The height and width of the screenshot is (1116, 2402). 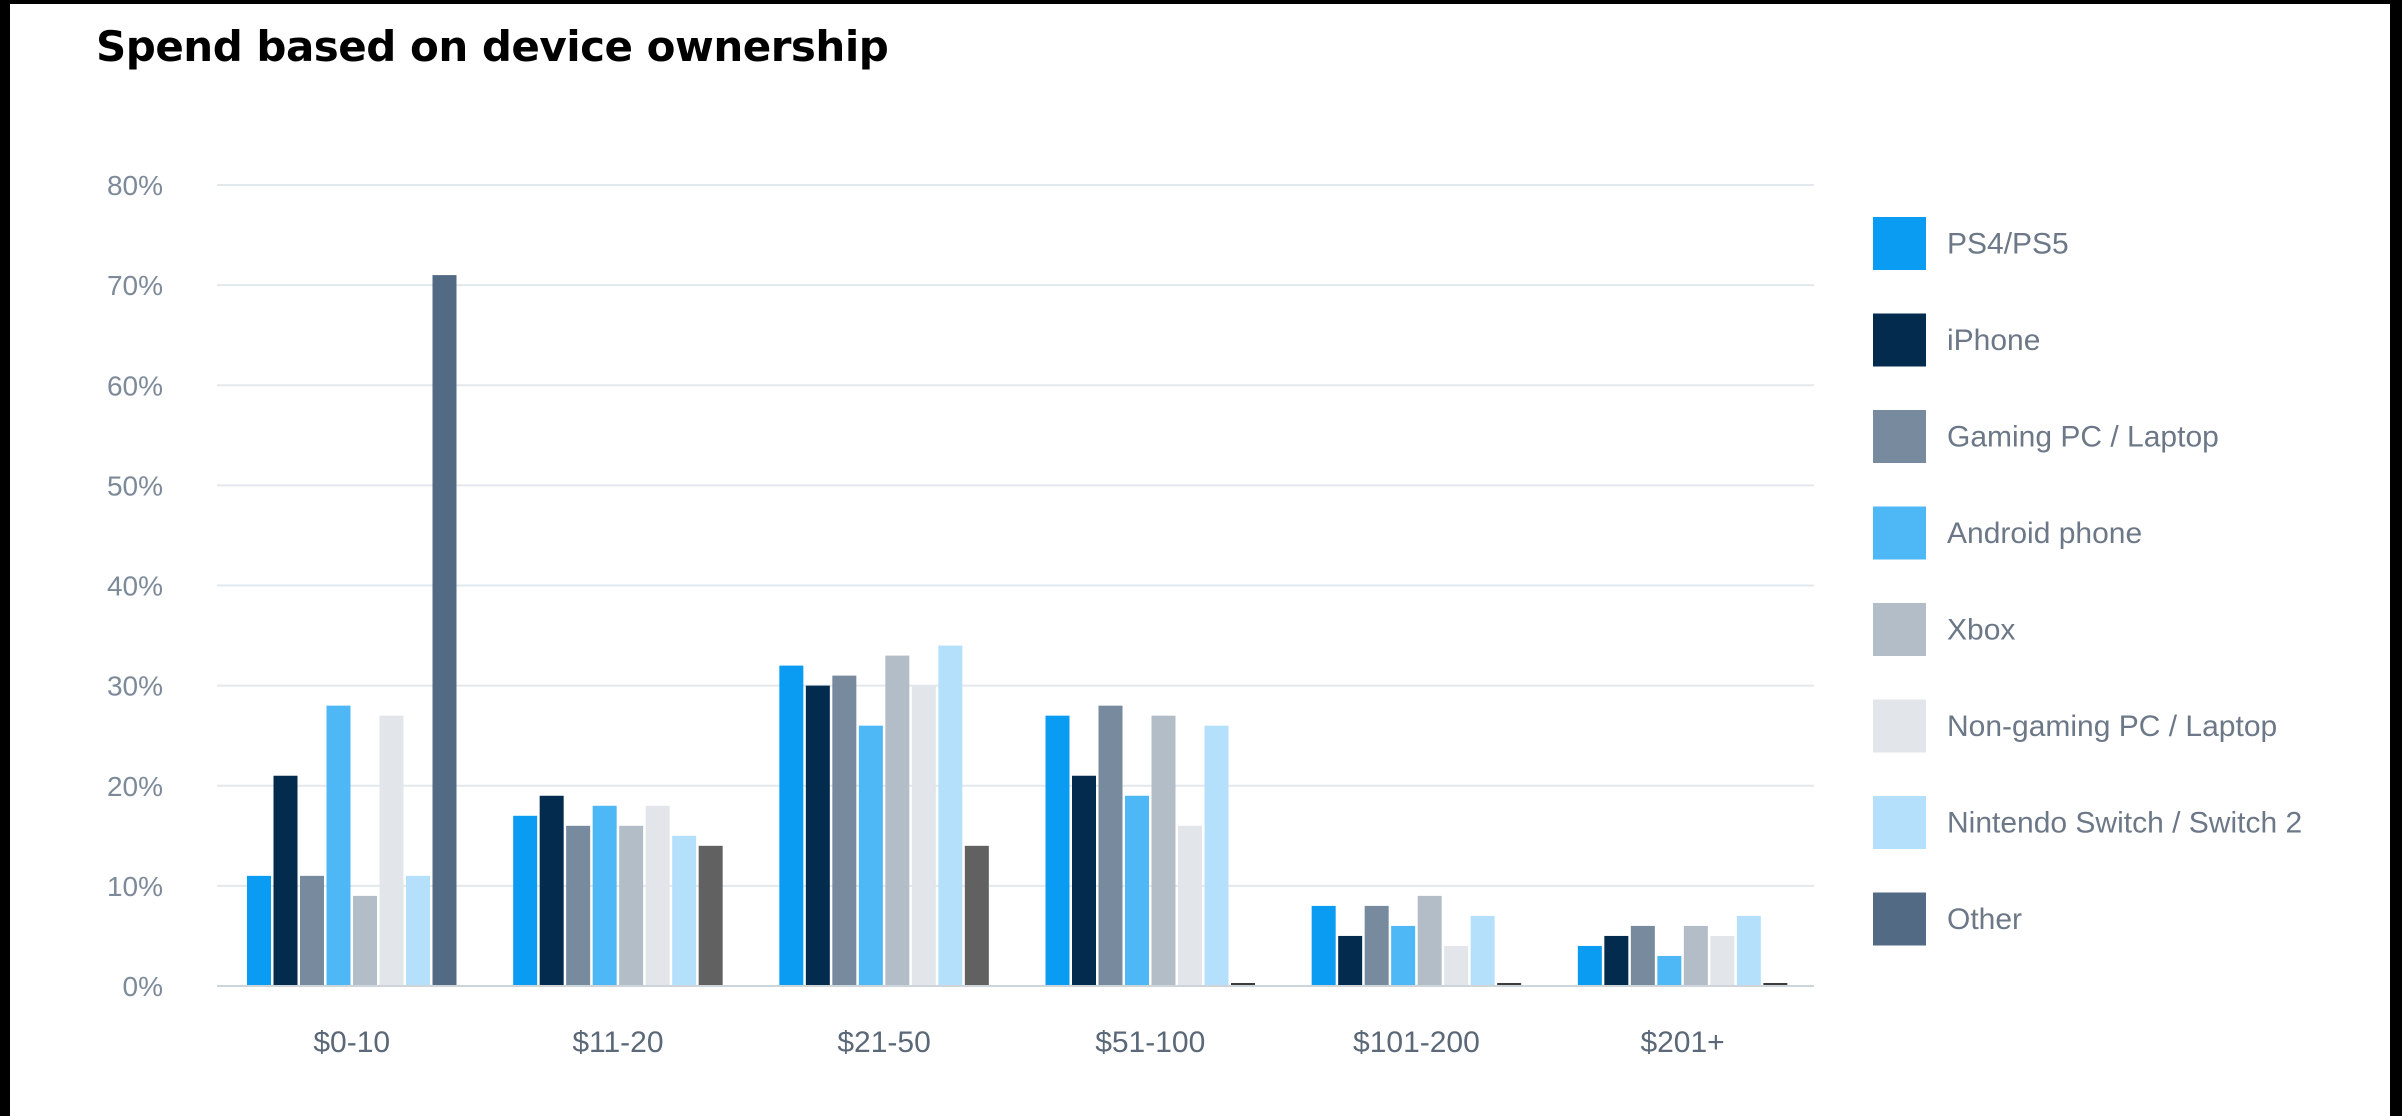 I want to click on y-axis: 0% 10% 20% 30% 40% 50% 60% 70% 80%, so click(x=135, y=586).